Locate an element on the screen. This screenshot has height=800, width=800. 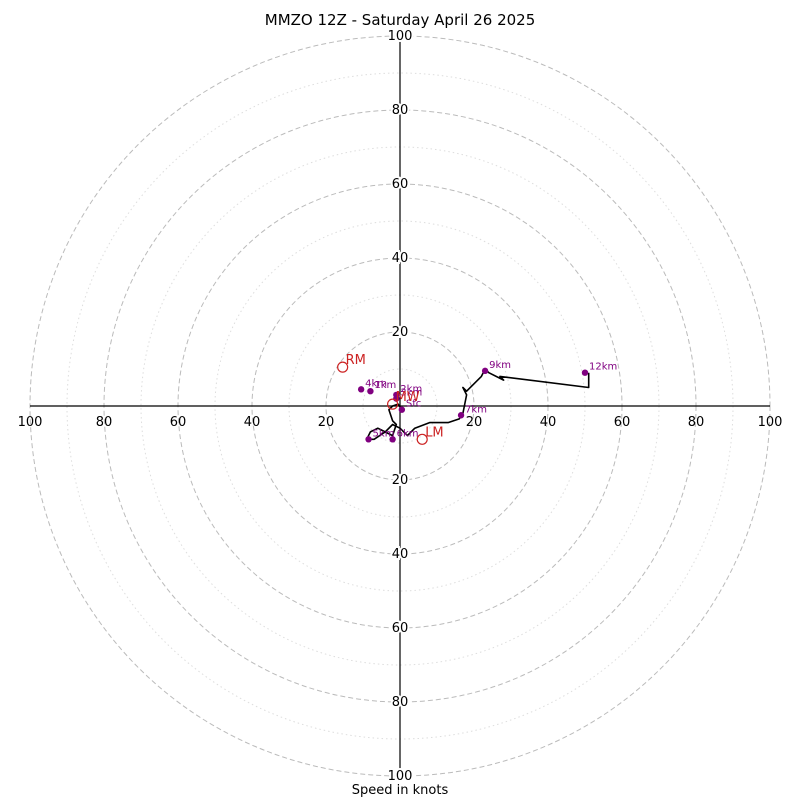
tick-label-right: 80 is located at coordinates (696, 422).